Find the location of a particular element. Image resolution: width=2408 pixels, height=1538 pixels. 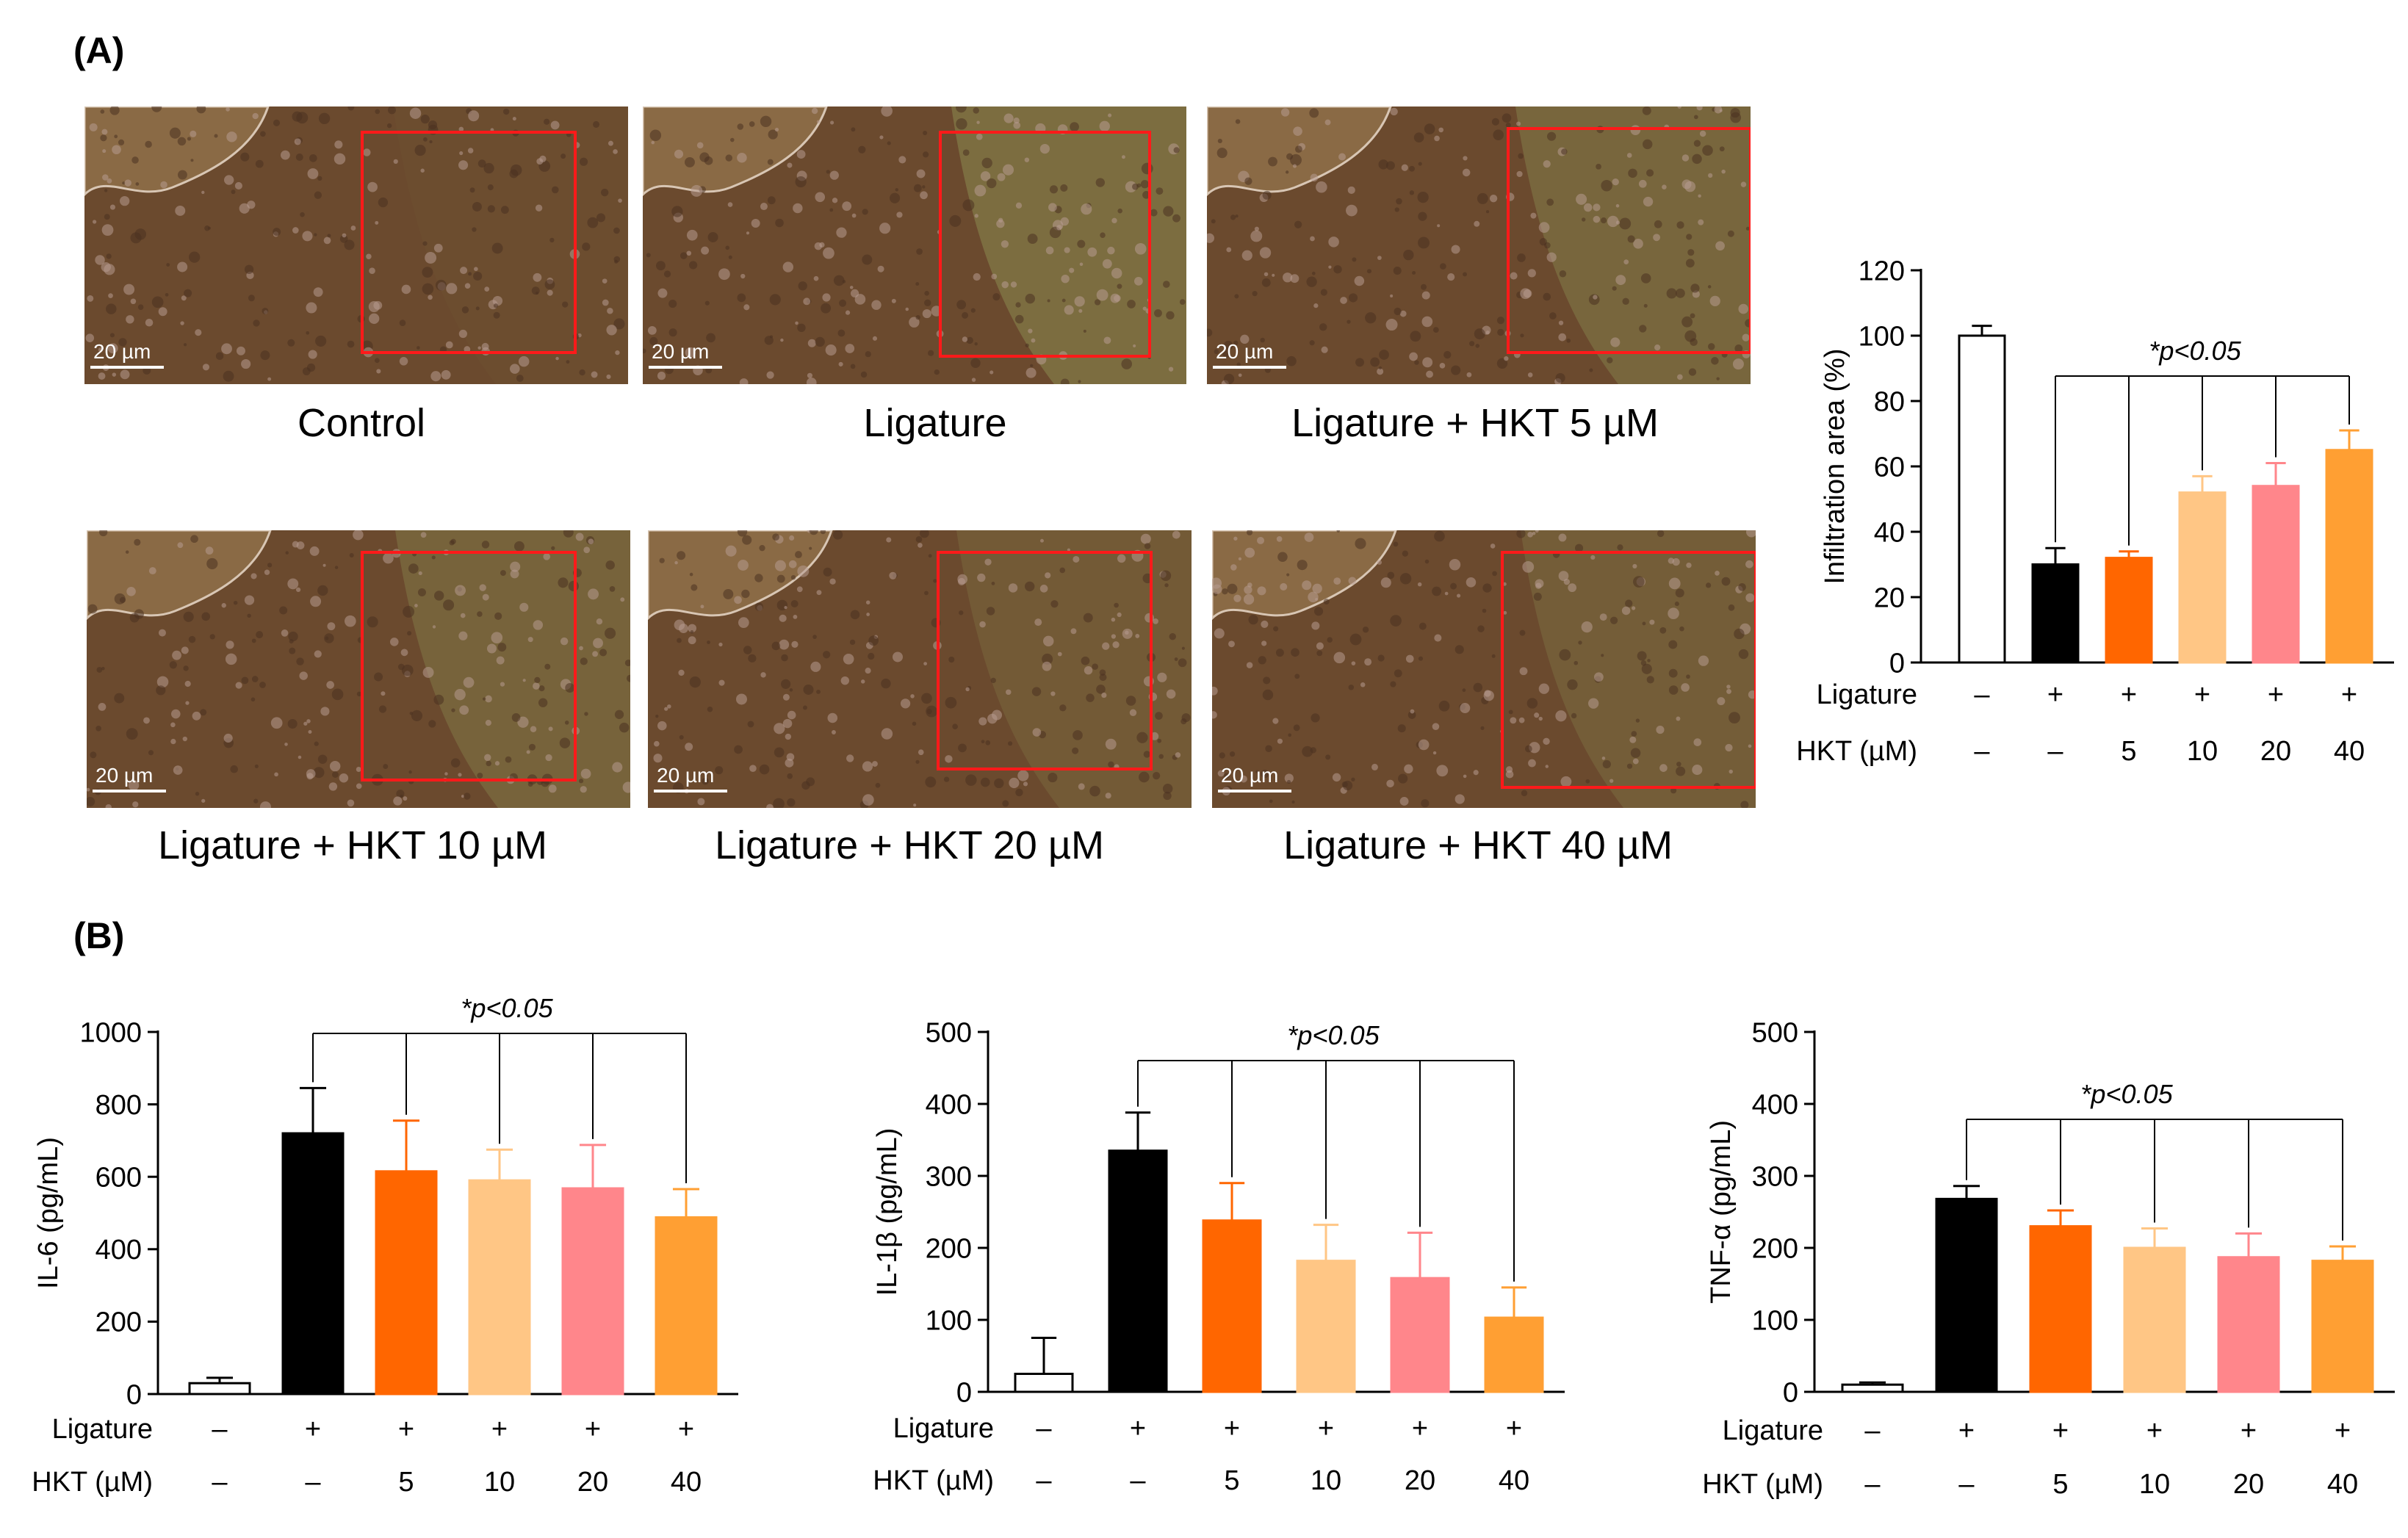

y-axis-label: TNF-α (pg/mL) is located at coordinates (1721, 1212).